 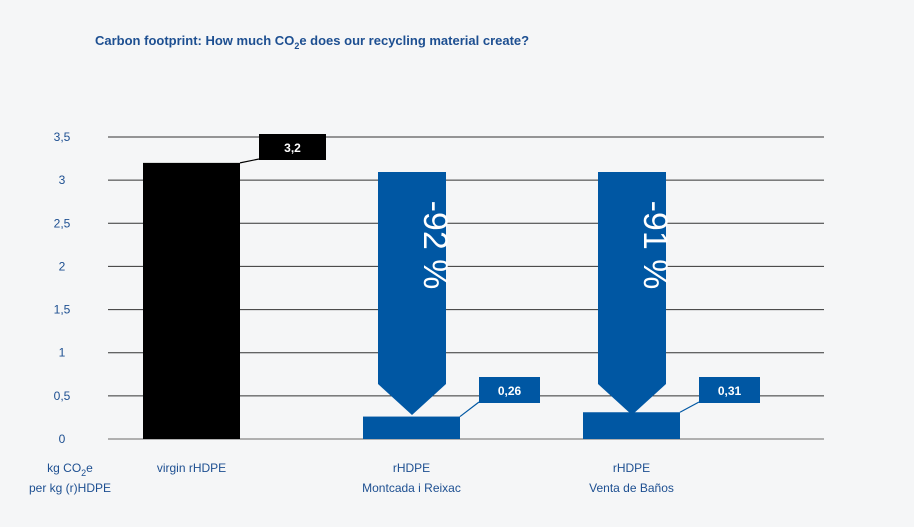 I want to click on y-tick-labels: 0 0,5 1 1,5 2 2,5 3 3,5, so click(x=62, y=288).